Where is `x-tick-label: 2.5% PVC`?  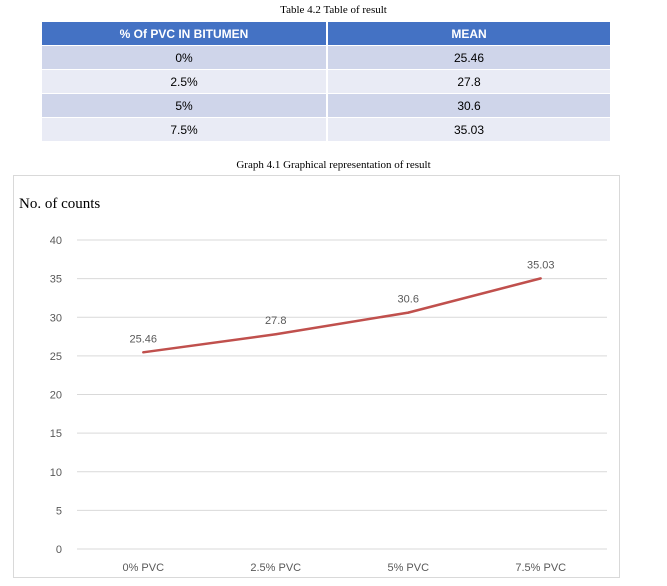
x-tick-label: 2.5% PVC is located at coordinates (275, 568).